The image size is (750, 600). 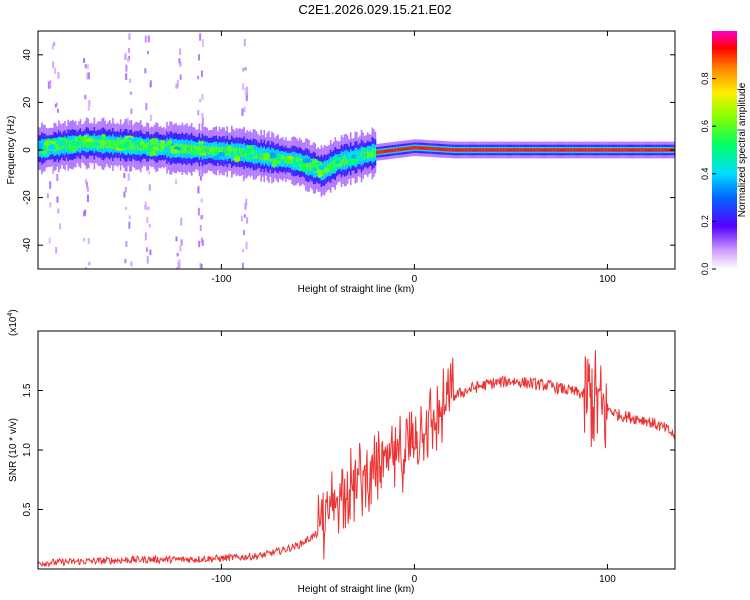 What do you see at coordinates (607, 579) in the screenshot?
I see `snr-xtick-label: 100` at bounding box center [607, 579].